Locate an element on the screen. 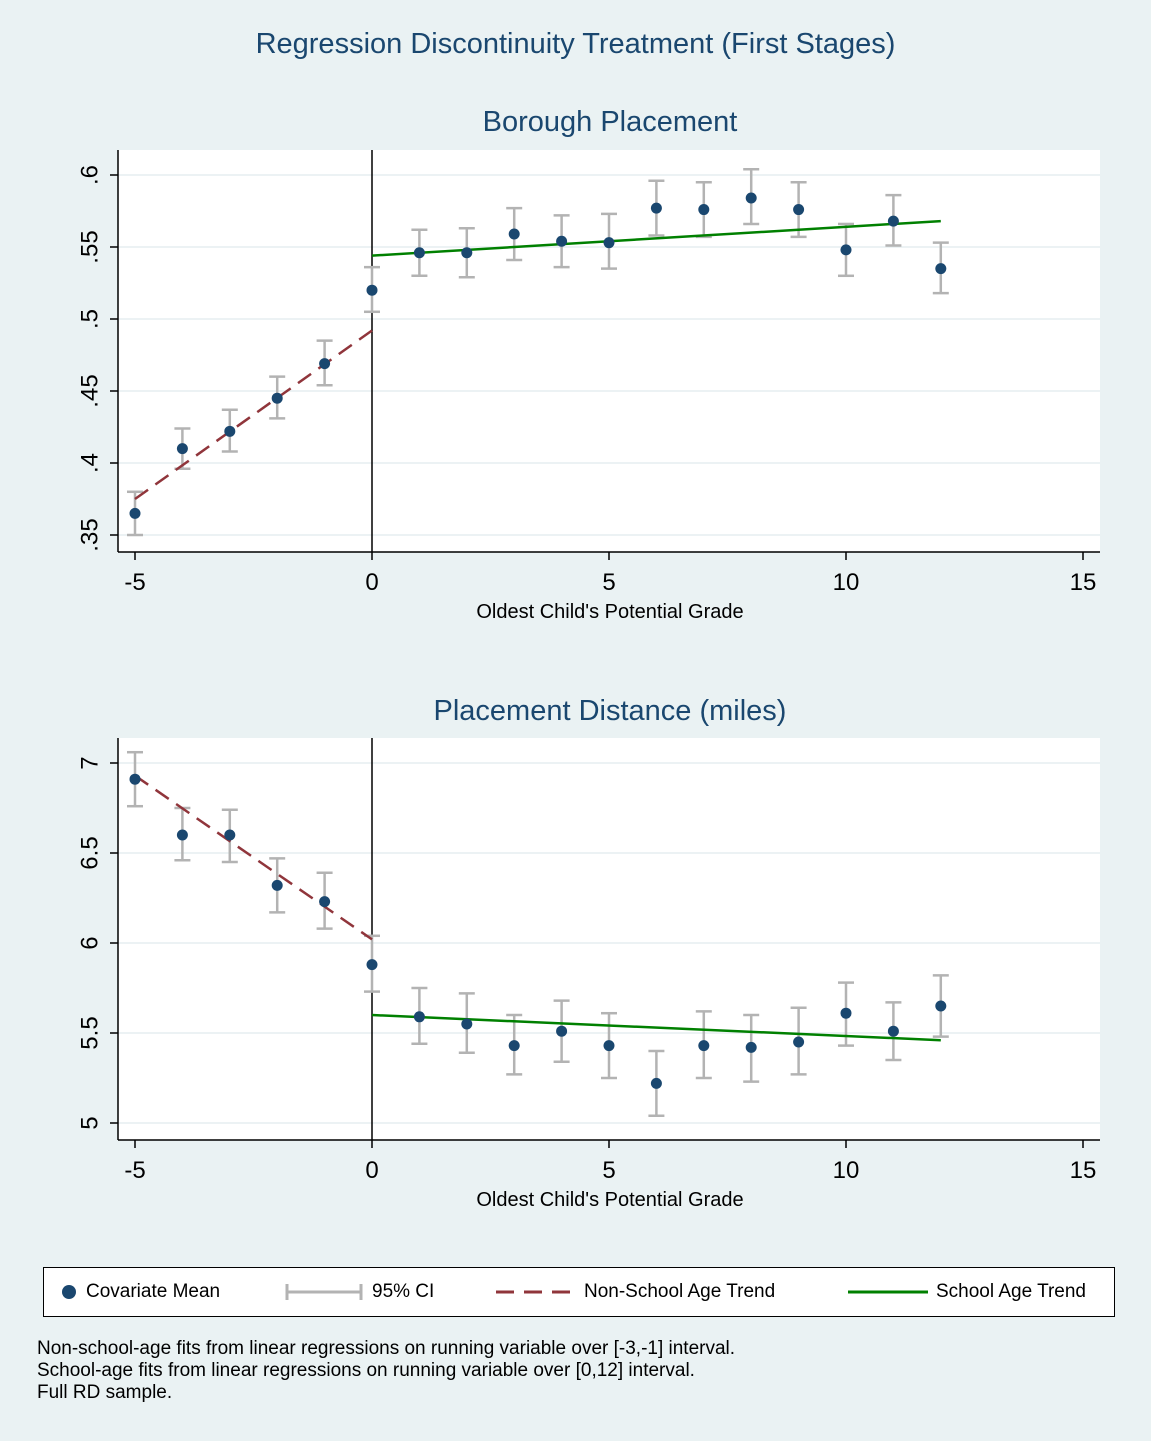 This screenshot has height=1441, width=1151. legend-ci-icon is located at coordinates (324, 1292).